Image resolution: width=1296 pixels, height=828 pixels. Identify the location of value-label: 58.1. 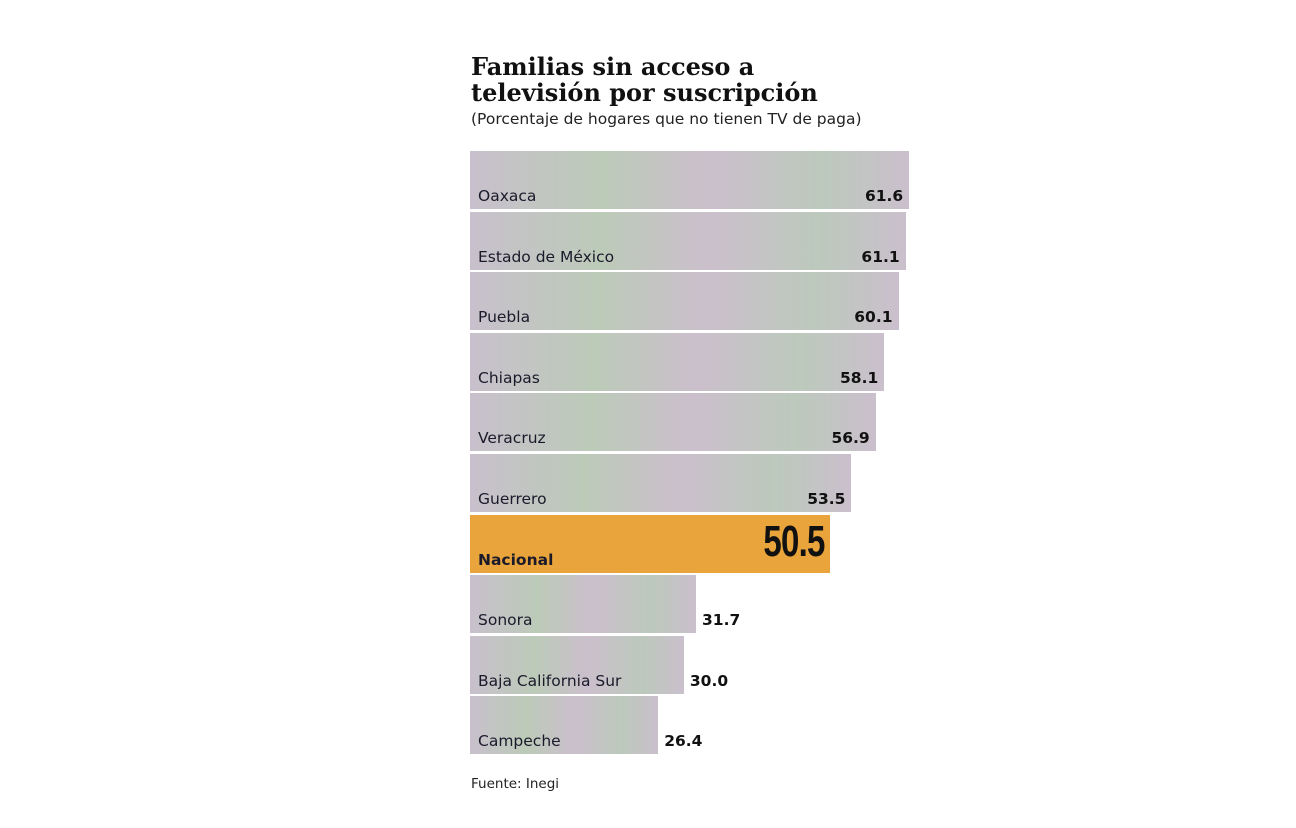
(859, 377).